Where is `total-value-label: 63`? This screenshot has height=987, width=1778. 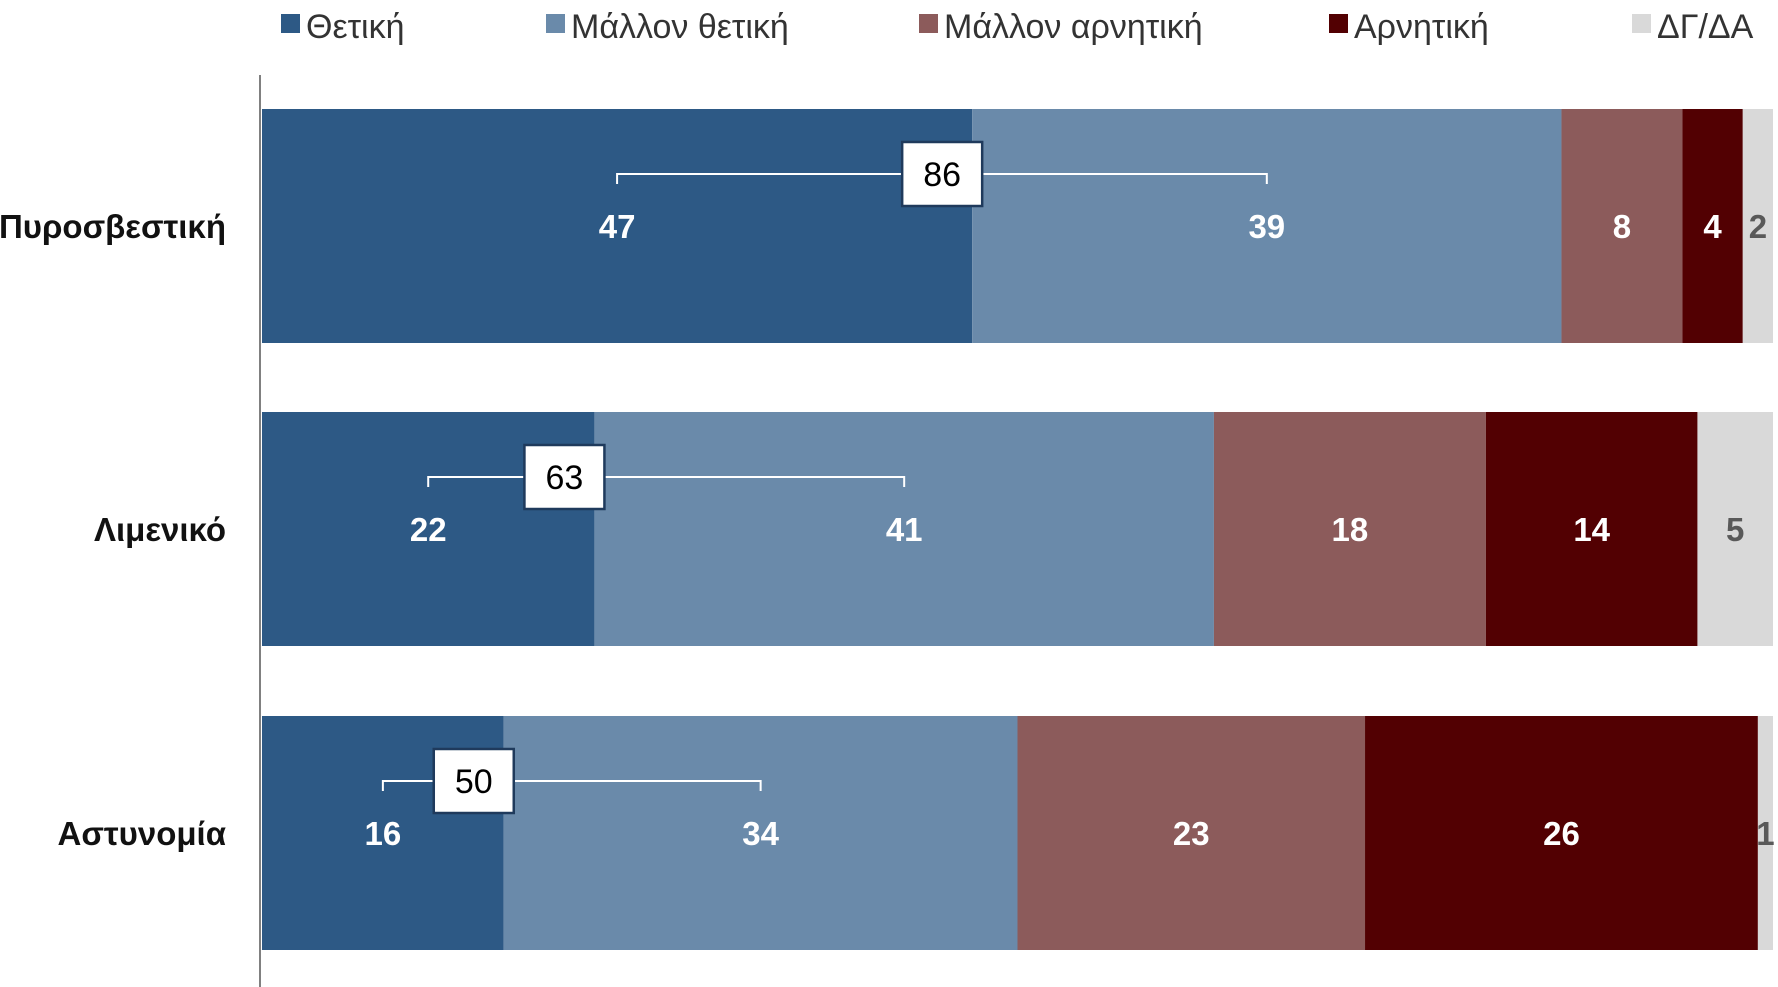 total-value-label: 63 is located at coordinates (565, 478).